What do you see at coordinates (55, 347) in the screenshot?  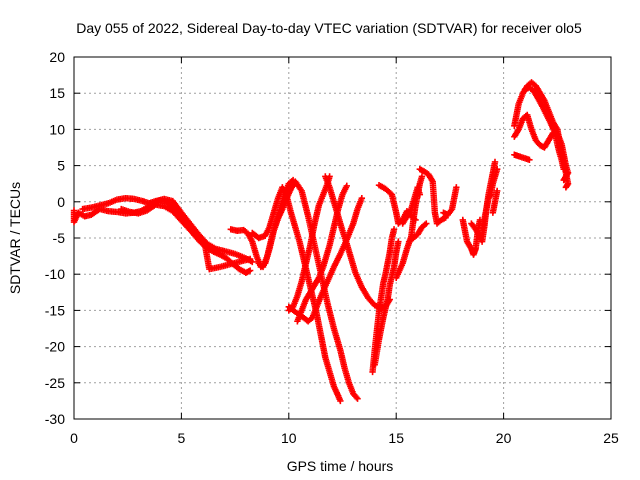 I see `y-tick-label: -20` at bounding box center [55, 347].